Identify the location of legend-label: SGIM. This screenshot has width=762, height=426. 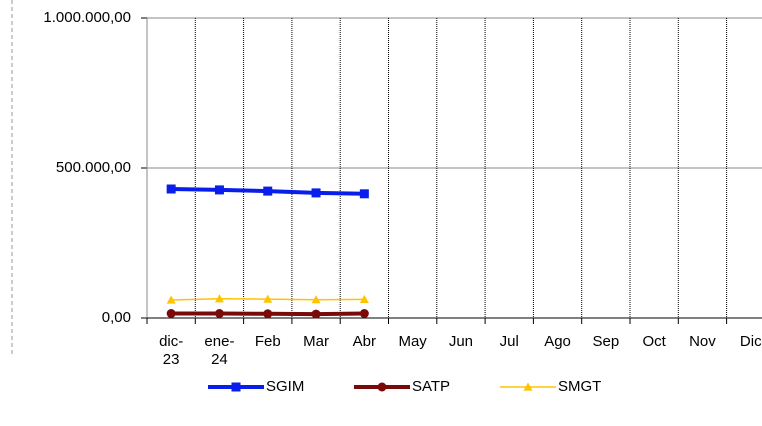
(285, 386).